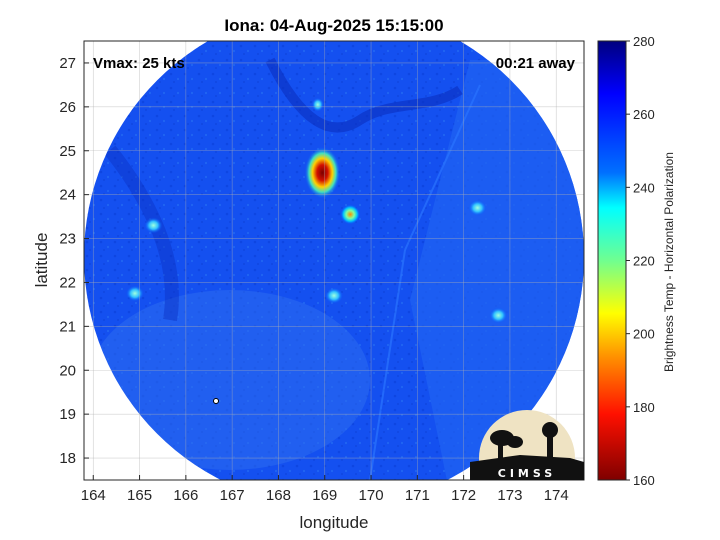  What do you see at coordinates (93, 495) in the screenshot?
I see `x-tick-label: 164` at bounding box center [93, 495].